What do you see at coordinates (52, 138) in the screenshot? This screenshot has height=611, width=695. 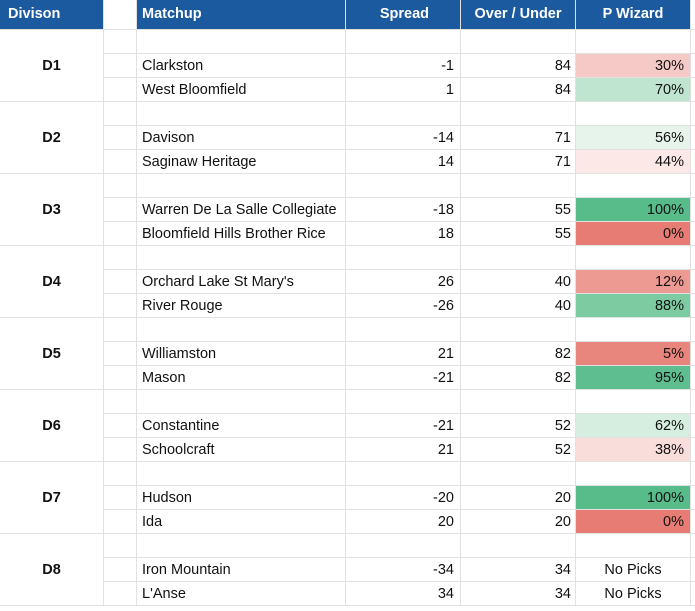 I see `division-label: D2` at bounding box center [52, 138].